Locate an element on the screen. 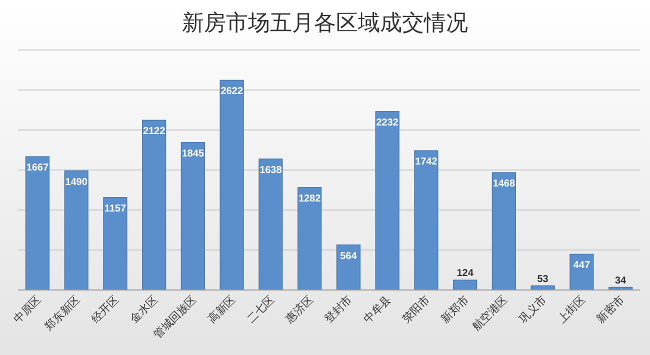 This screenshot has height=355, width=650. data-label: 564 is located at coordinates (349, 256).